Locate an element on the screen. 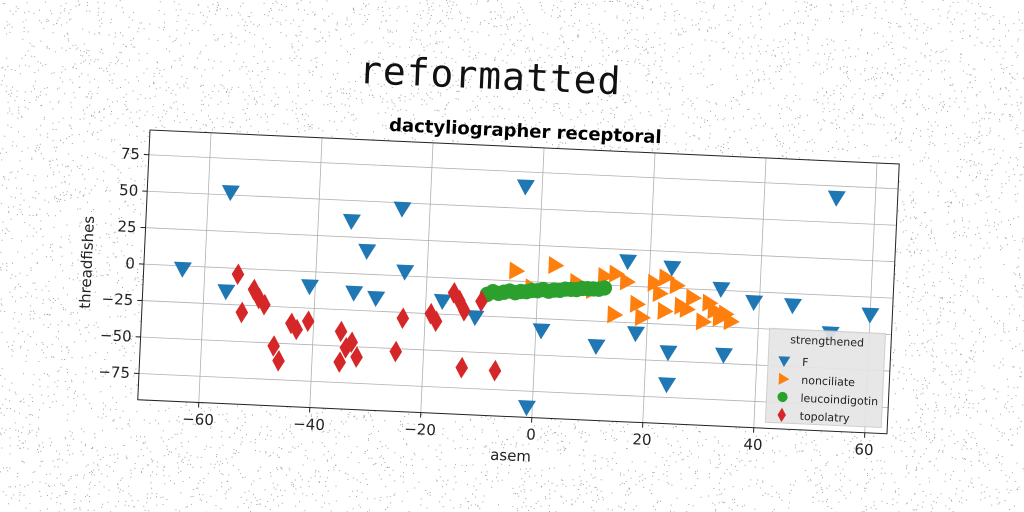  x-tick-label: 0 is located at coordinates (531, 434).